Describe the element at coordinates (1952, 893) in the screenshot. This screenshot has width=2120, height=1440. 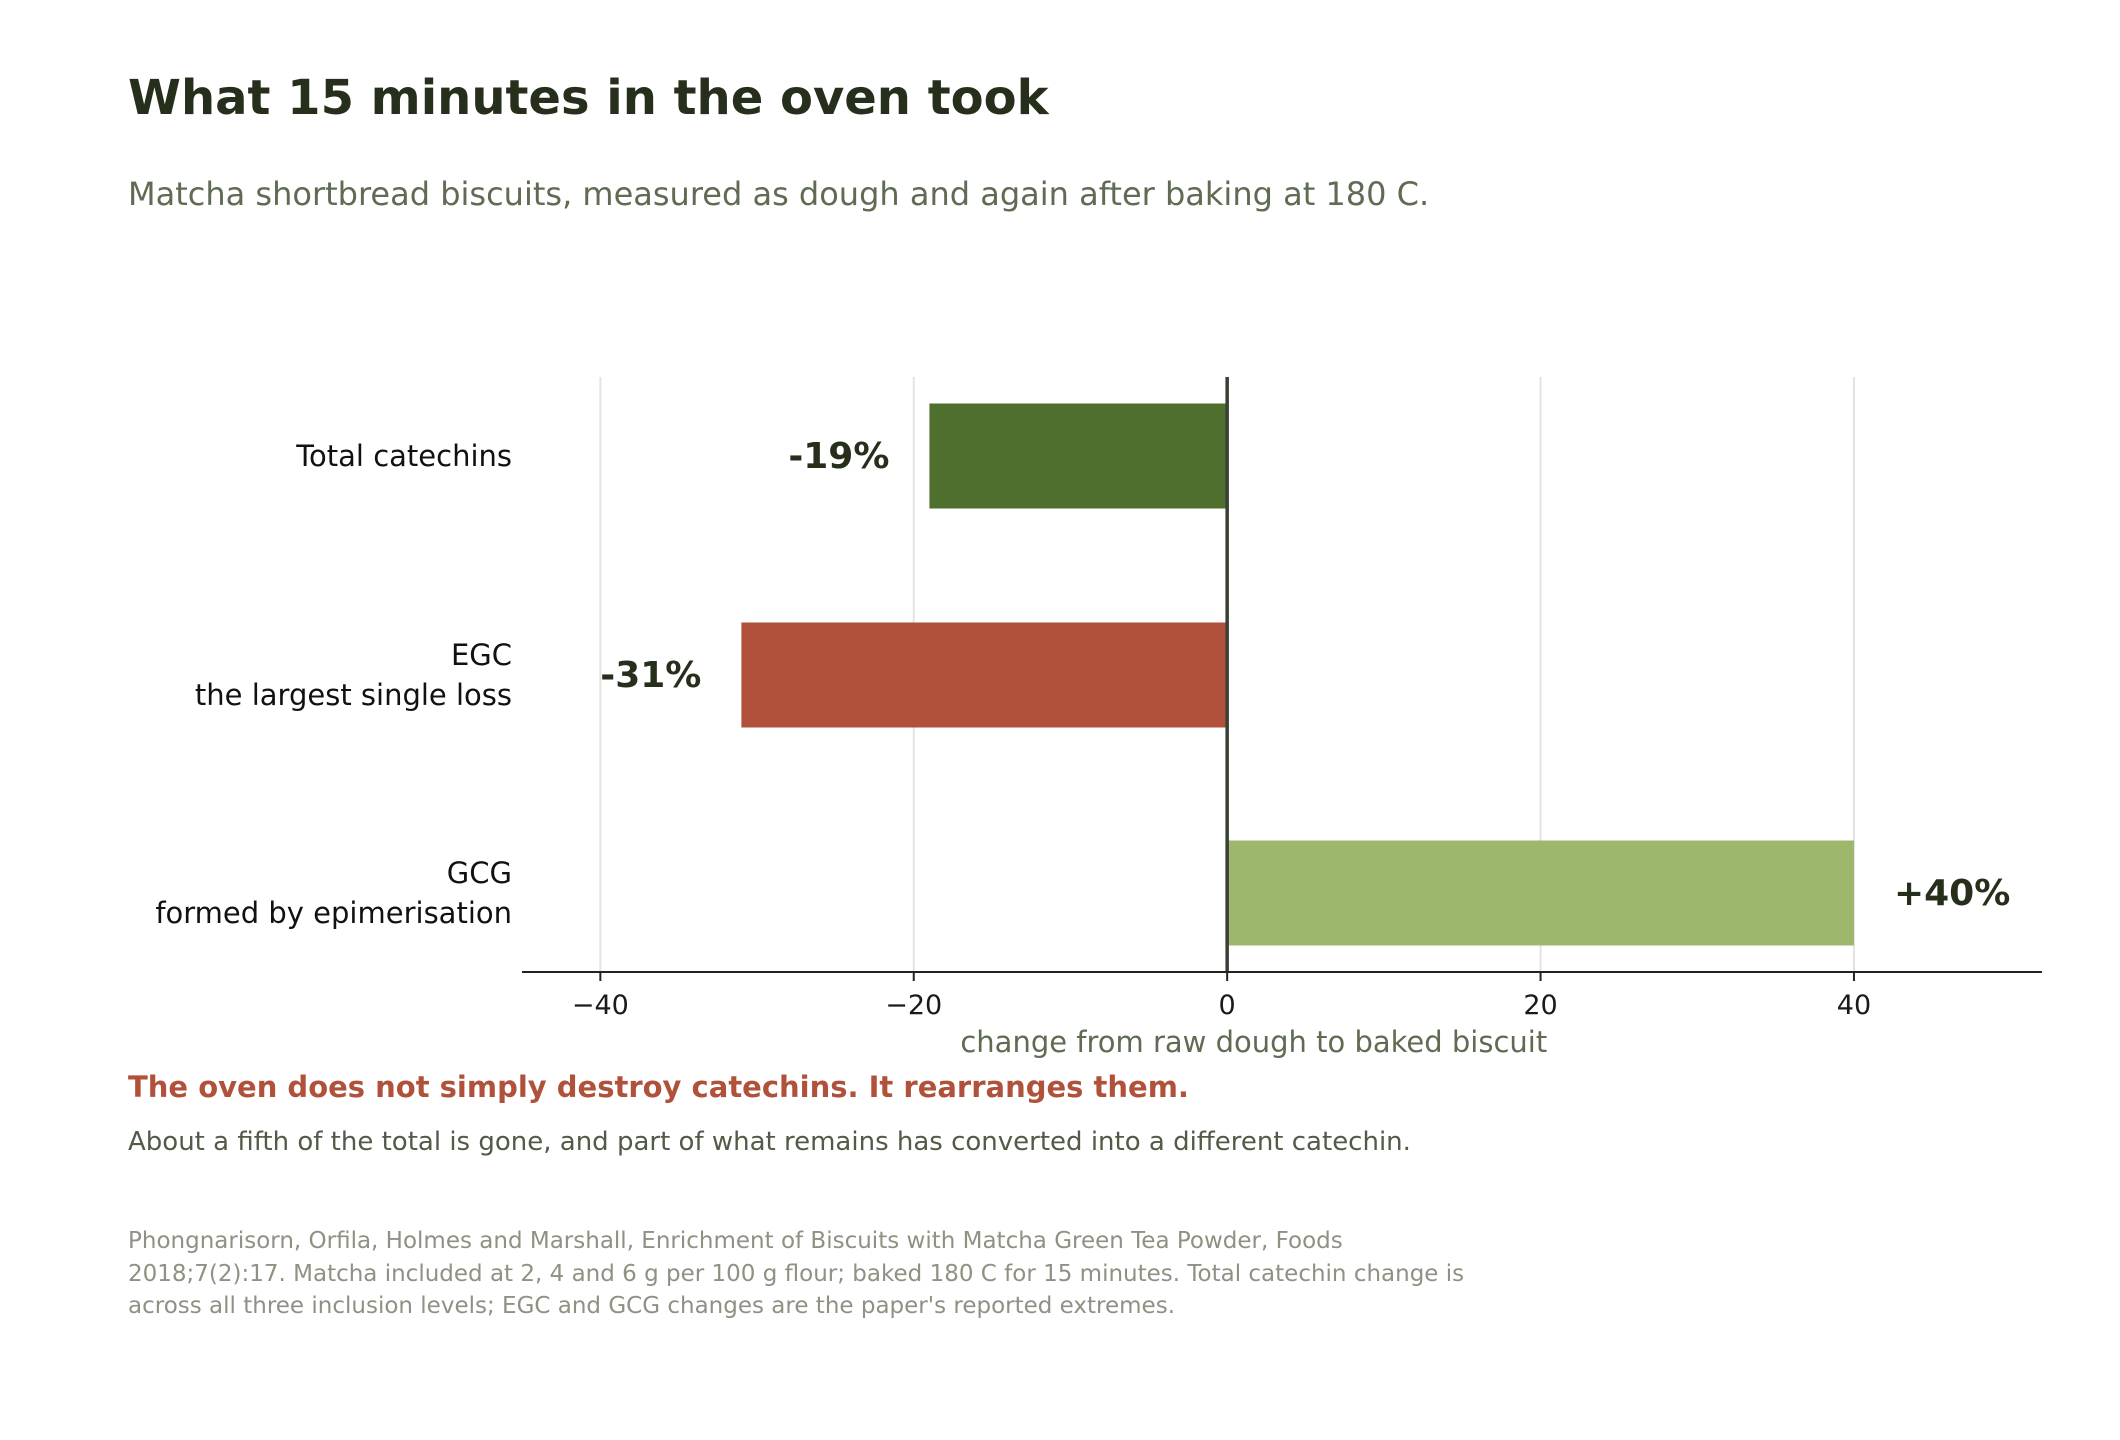
I see `data-label-2: +40%` at that location.